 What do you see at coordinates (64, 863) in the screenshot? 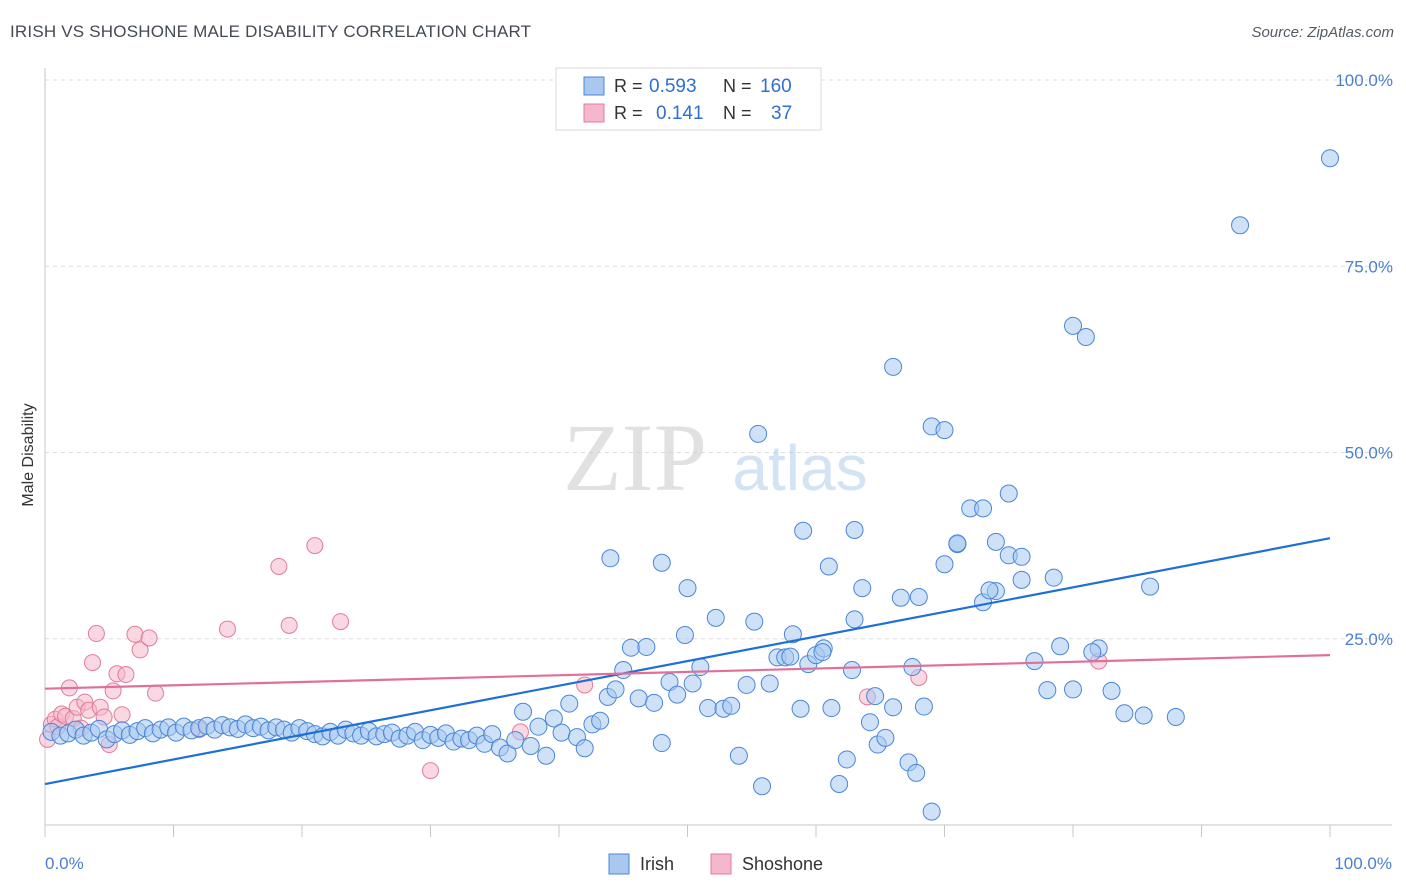
I see `x-tick-label-min: 0.0%` at bounding box center [64, 863].